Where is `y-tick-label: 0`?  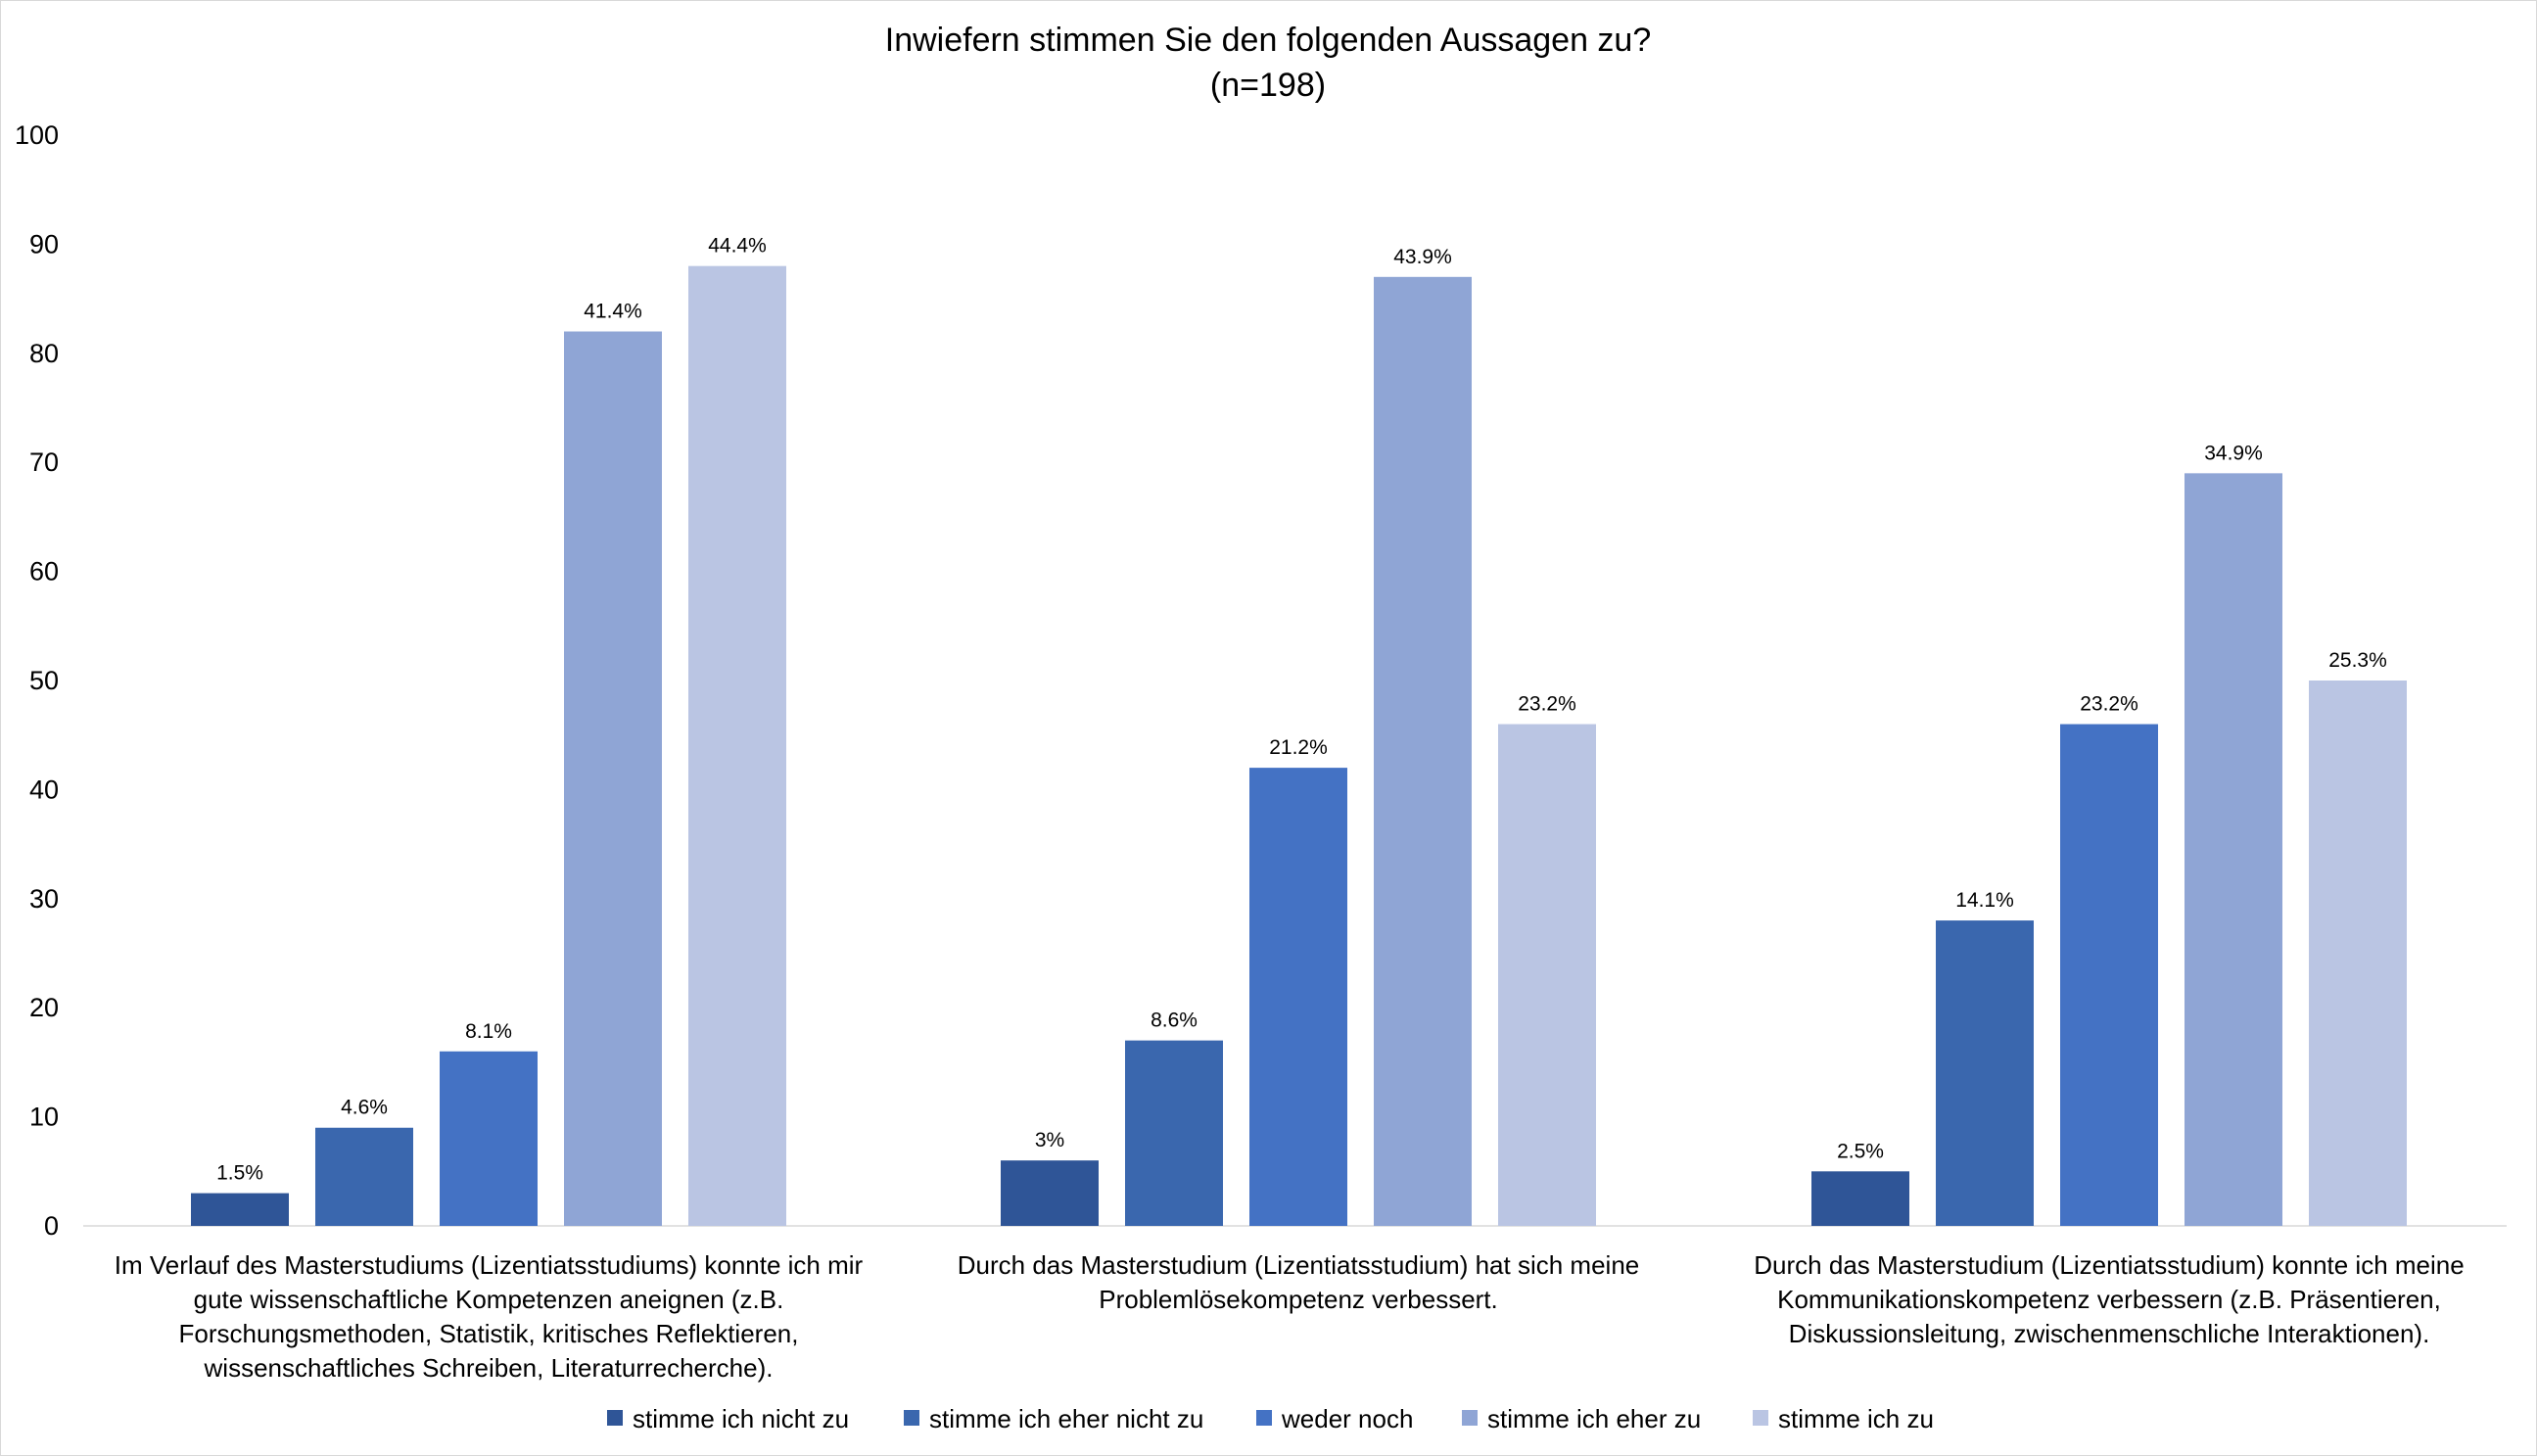
y-tick-label: 0 is located at coordinates (51, 1226).